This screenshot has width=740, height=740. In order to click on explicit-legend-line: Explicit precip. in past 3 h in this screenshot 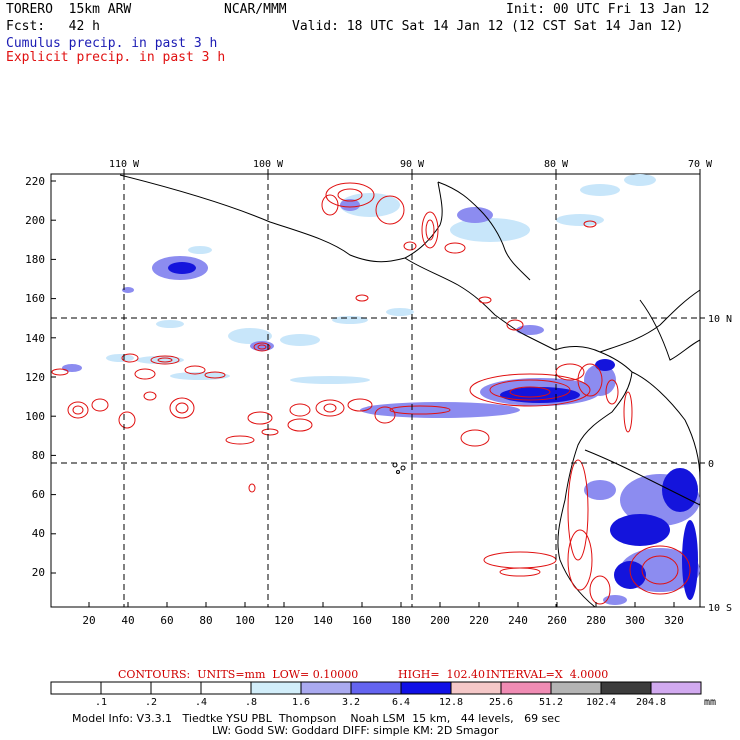, I will do `click(116, 57)`.